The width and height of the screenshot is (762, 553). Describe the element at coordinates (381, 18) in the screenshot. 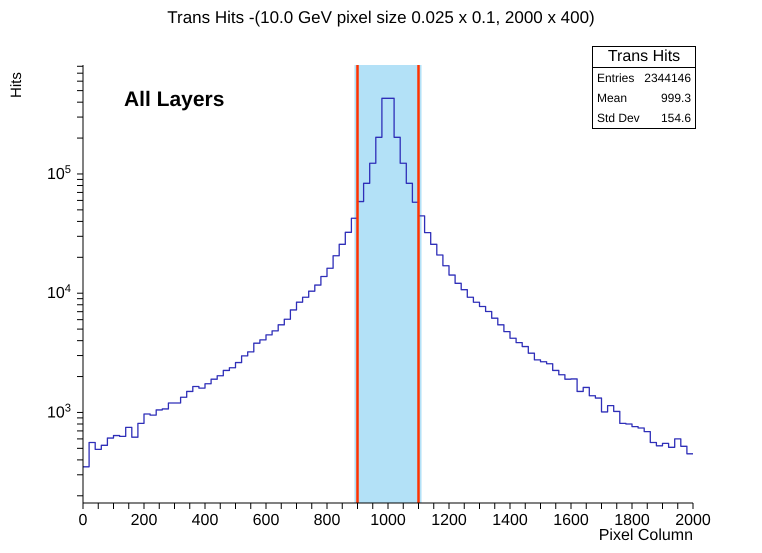

I see `chart-title: Trans Hits -(10.0 GeV pixel size 0.025 x 0.1, 2000 x 400)` at that location.